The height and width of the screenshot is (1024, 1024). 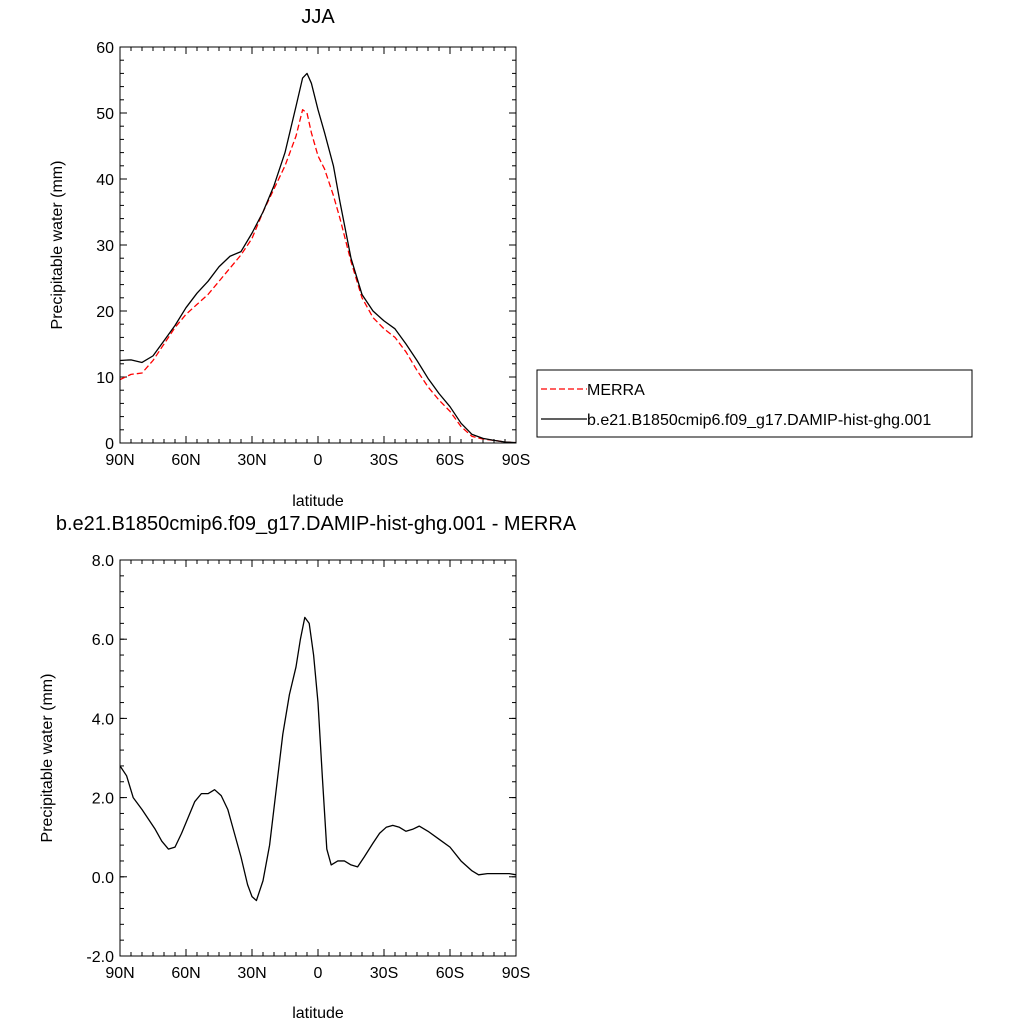 What do you see at coordinates (384, 973) in the screenshot?
I see `diff-x-tick-label: 30S` at bounding box center [384, 973].